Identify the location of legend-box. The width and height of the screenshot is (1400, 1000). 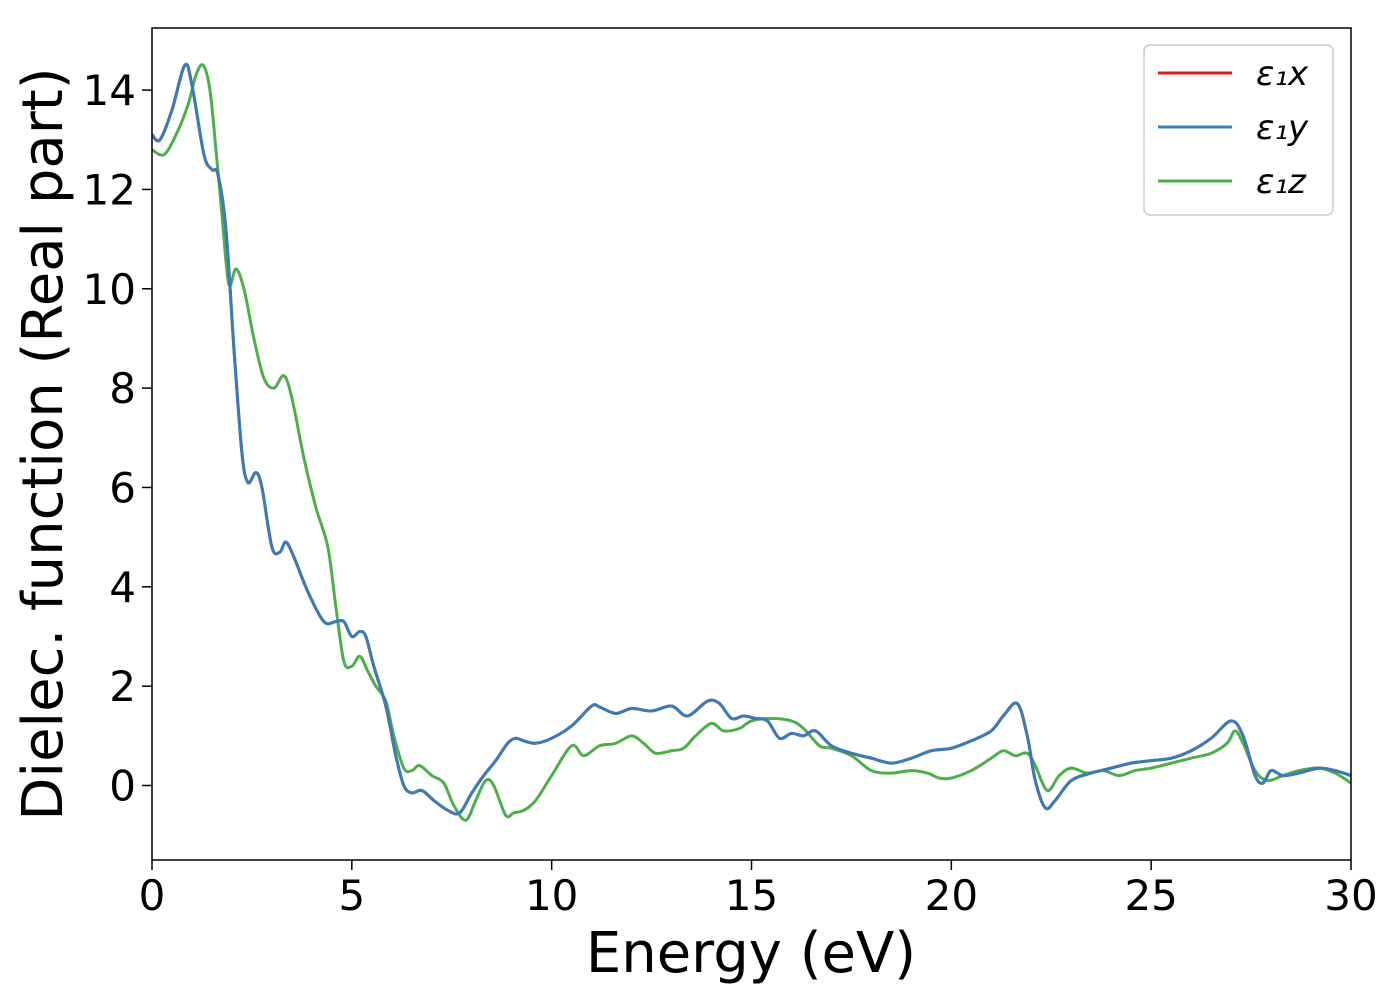
(1238, 130).